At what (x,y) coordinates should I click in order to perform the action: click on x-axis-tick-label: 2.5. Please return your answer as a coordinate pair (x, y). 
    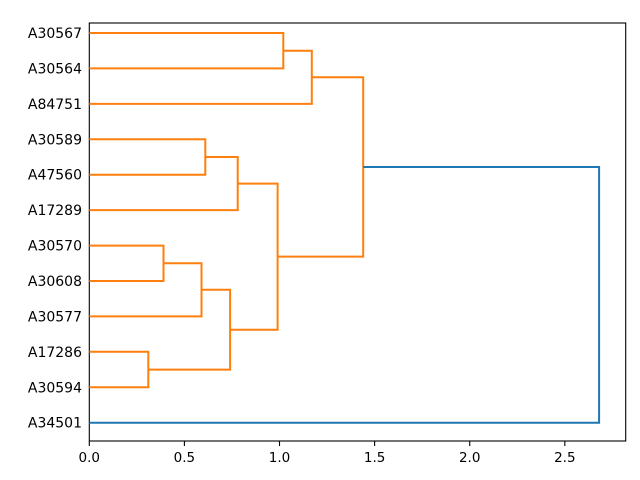
    Looking at the image, I should click on (564, 458).